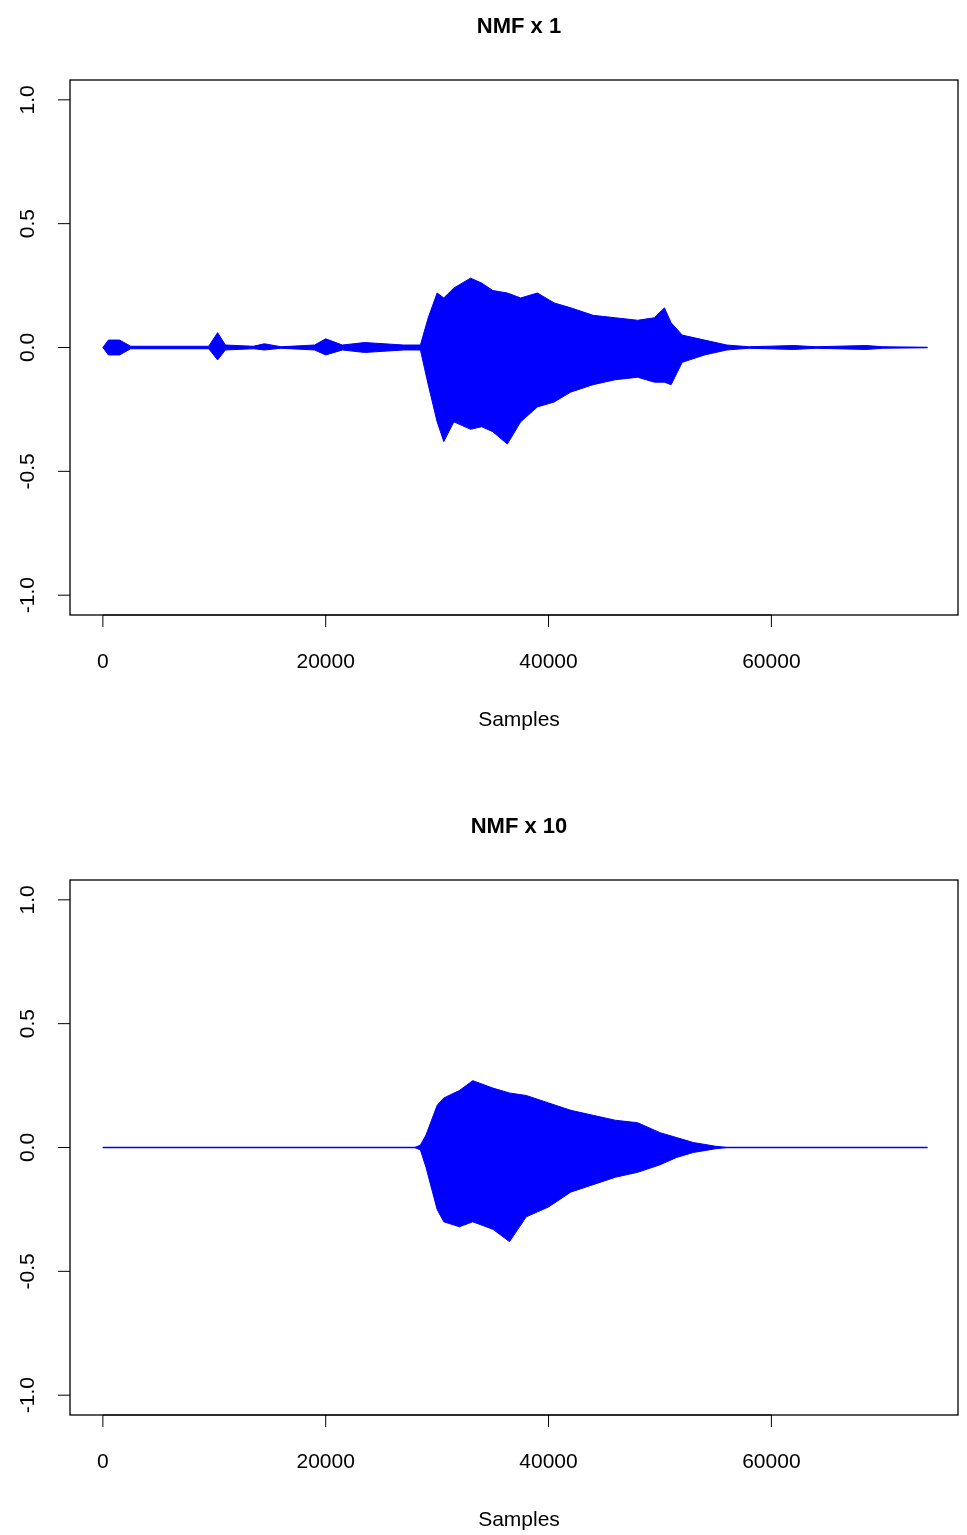 Image resolution: width=967 pixels, height=1535 pixels. What do you see at coordinates (519, 825) in the screenshot?
I see `chart-title: NMF x 10` at bounding box center [519, 825].